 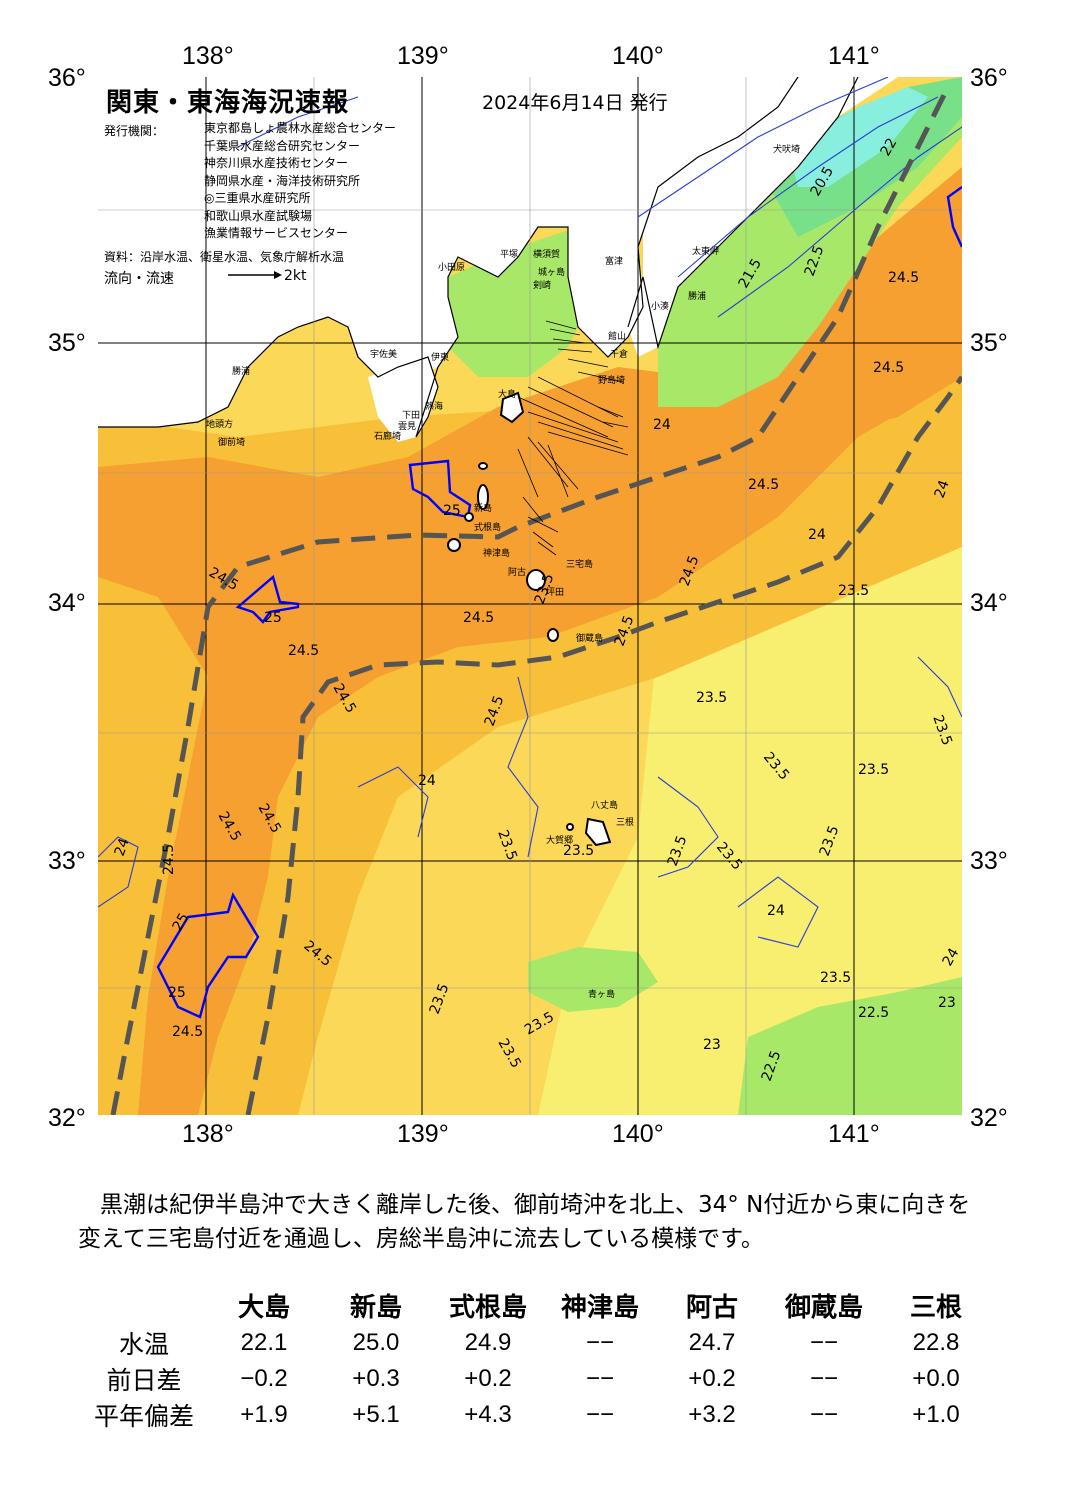 I want to click on svg-text: 三根, so click(x=625, y=822).